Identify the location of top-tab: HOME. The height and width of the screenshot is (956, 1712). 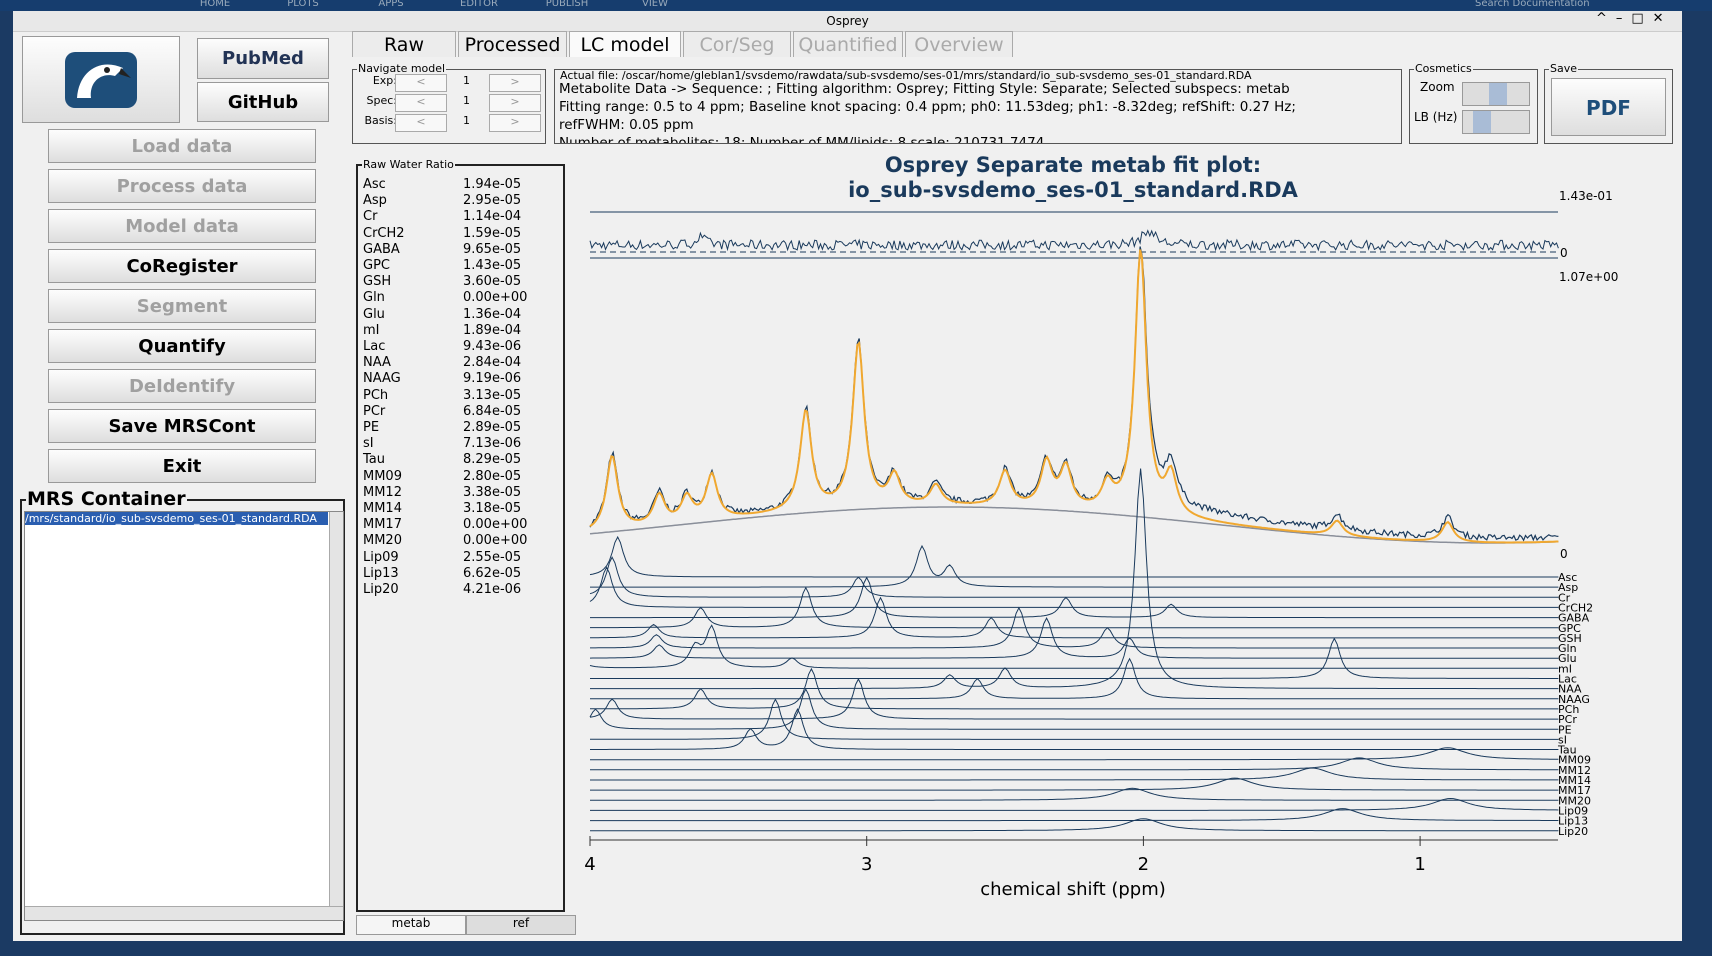
(215, 4).